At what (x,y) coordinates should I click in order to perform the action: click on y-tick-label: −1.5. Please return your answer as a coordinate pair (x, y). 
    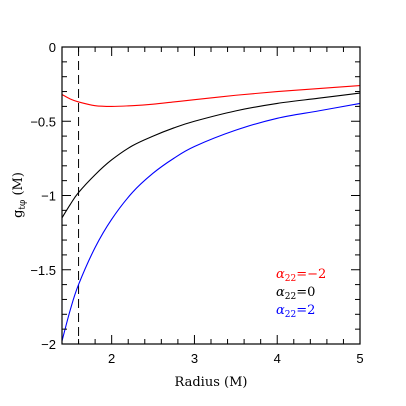
    Looking at the image, I should click on (43, 270).